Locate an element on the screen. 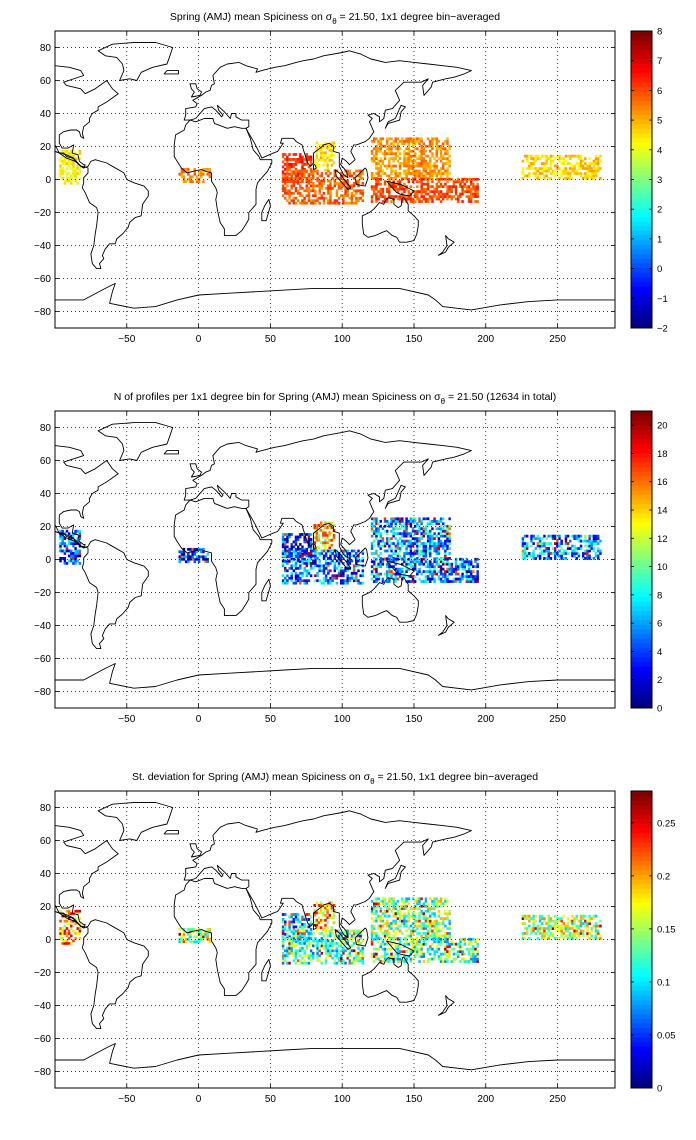 This screenshot has height=1140, width=696. y-tick-label: 80 is located at coordinates (46, 808).